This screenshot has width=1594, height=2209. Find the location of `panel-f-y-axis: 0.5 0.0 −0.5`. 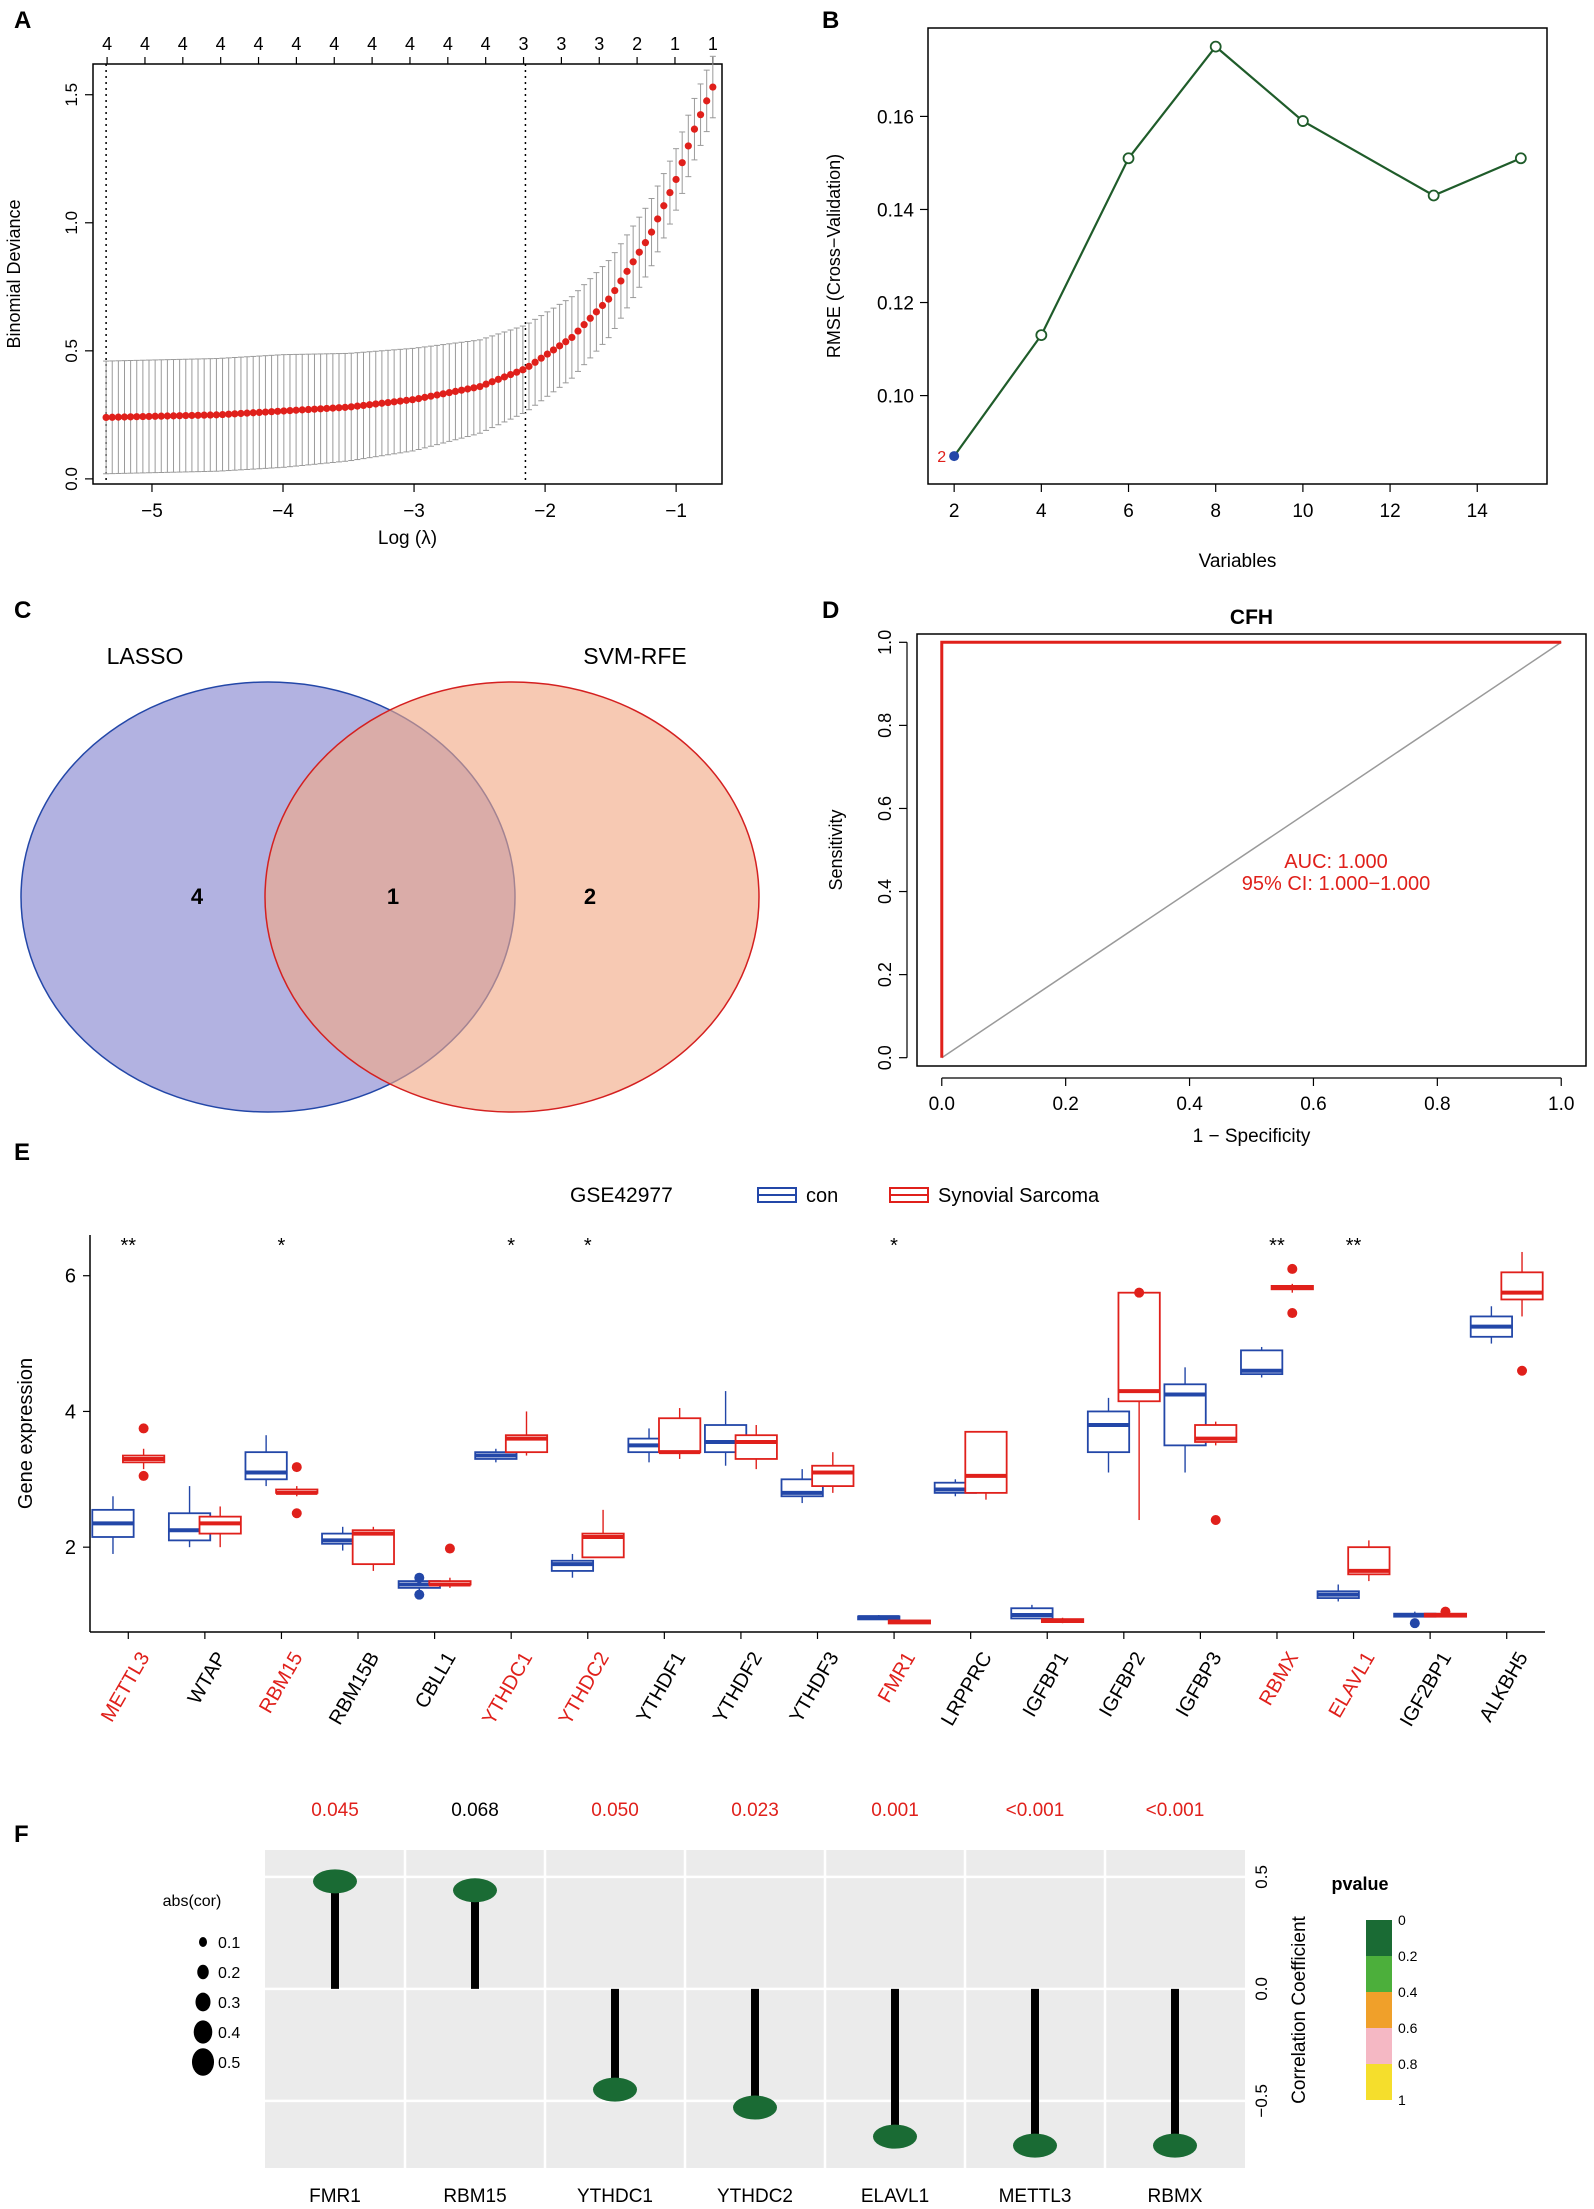

panel-f-y-axis: 0.5 0.0 −0.5 is located at coordinates (1261, 1991).